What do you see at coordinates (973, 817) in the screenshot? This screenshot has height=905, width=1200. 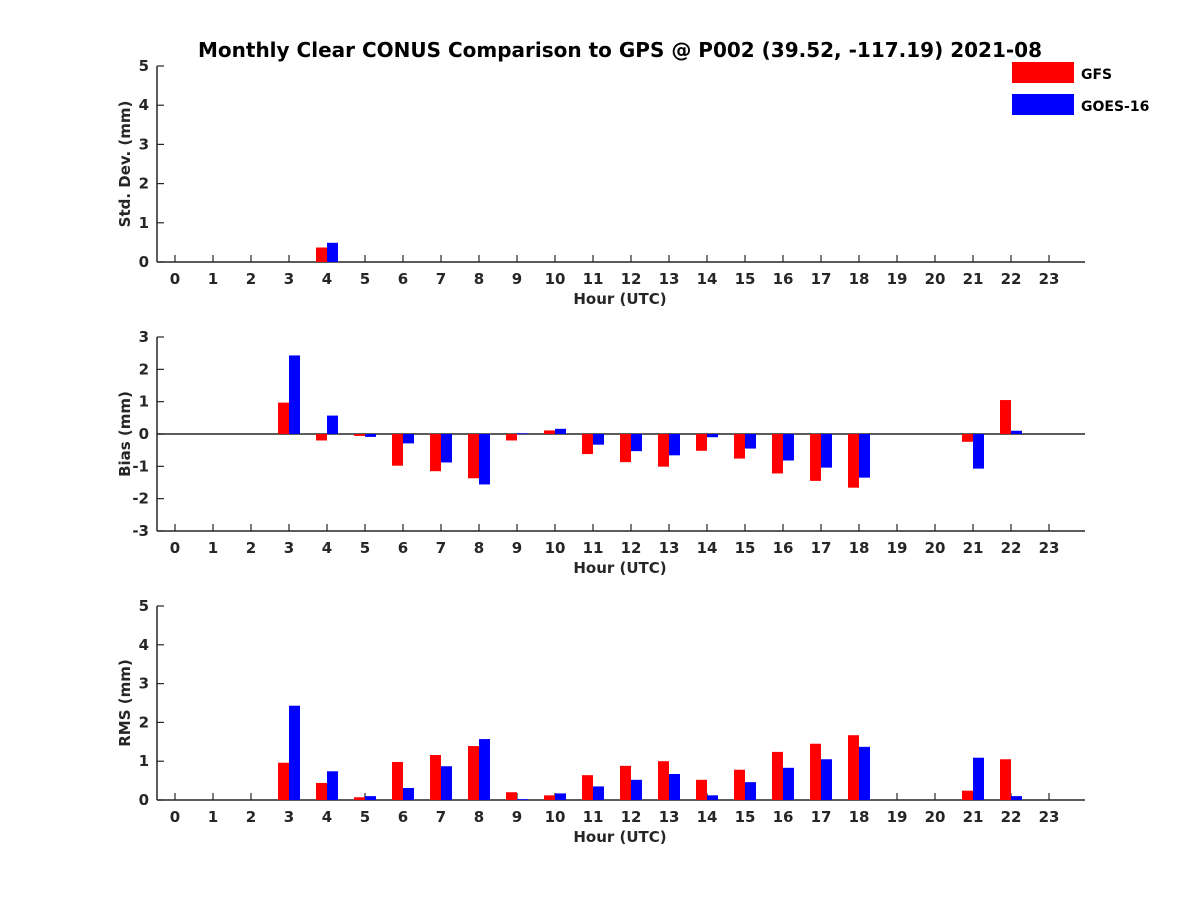 I see `rms-x-tick-label: 21` at bounding box center [973, 817].